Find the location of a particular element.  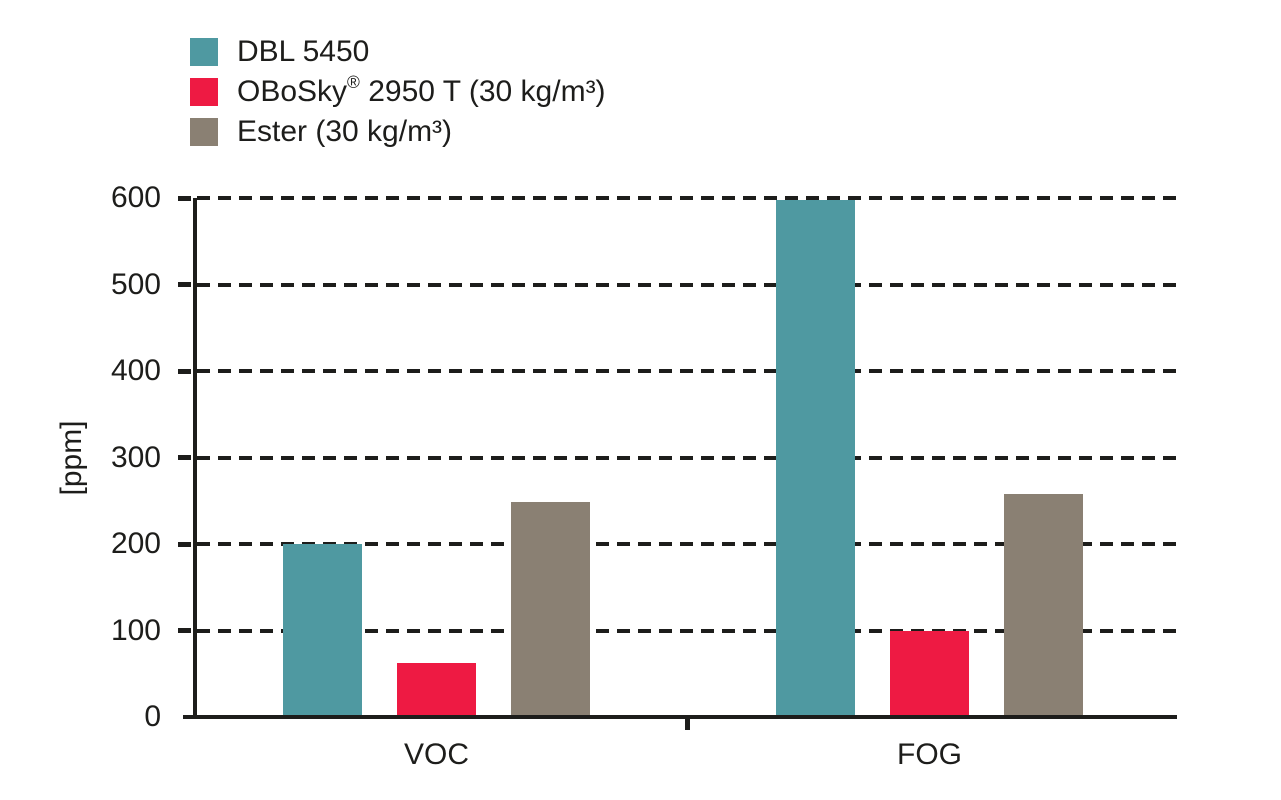

y-tick-label-300: 300 is located at coordinates (135, 457).